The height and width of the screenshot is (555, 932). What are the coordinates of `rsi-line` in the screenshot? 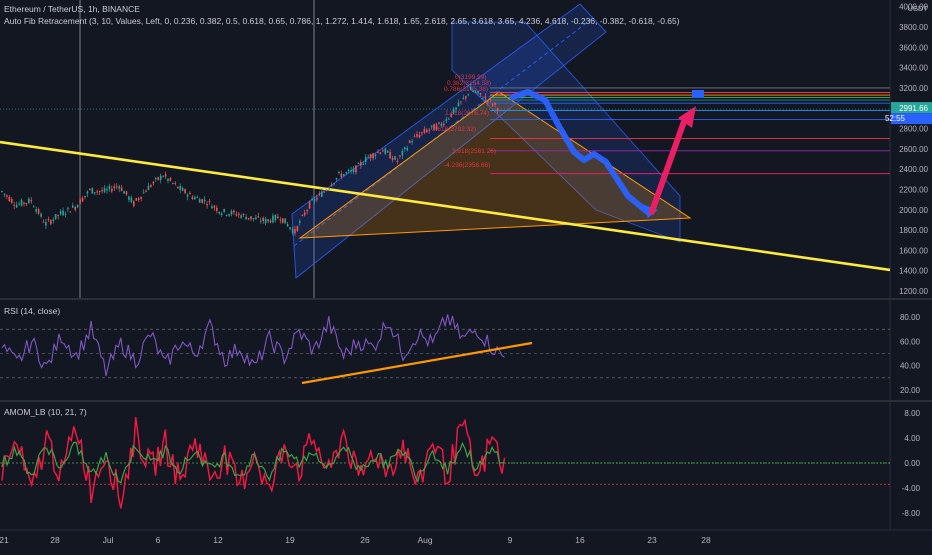 It's located at (253, 345).